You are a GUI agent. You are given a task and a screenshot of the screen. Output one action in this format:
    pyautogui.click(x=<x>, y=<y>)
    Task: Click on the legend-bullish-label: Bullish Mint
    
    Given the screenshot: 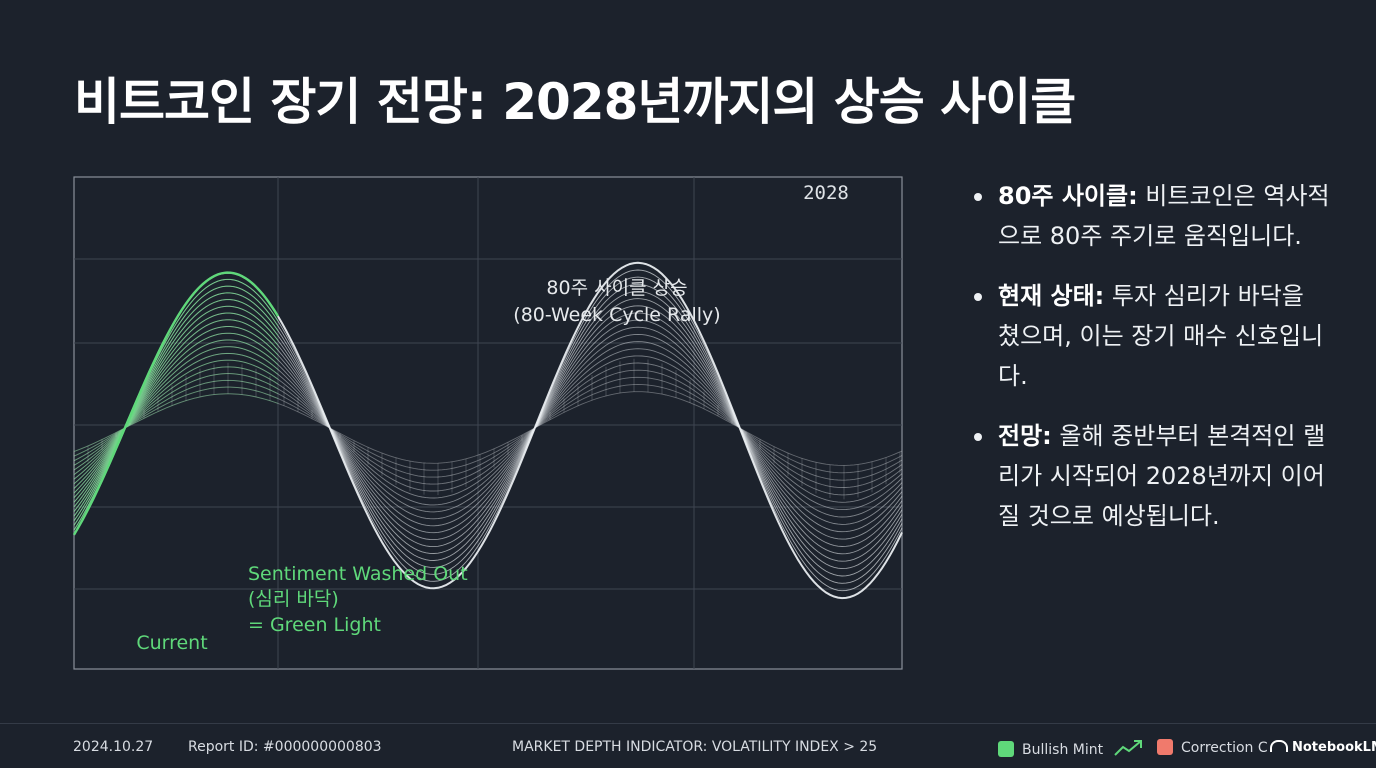 What is the action you would take?
    pyautogui.click(x=1063, y=750)
    